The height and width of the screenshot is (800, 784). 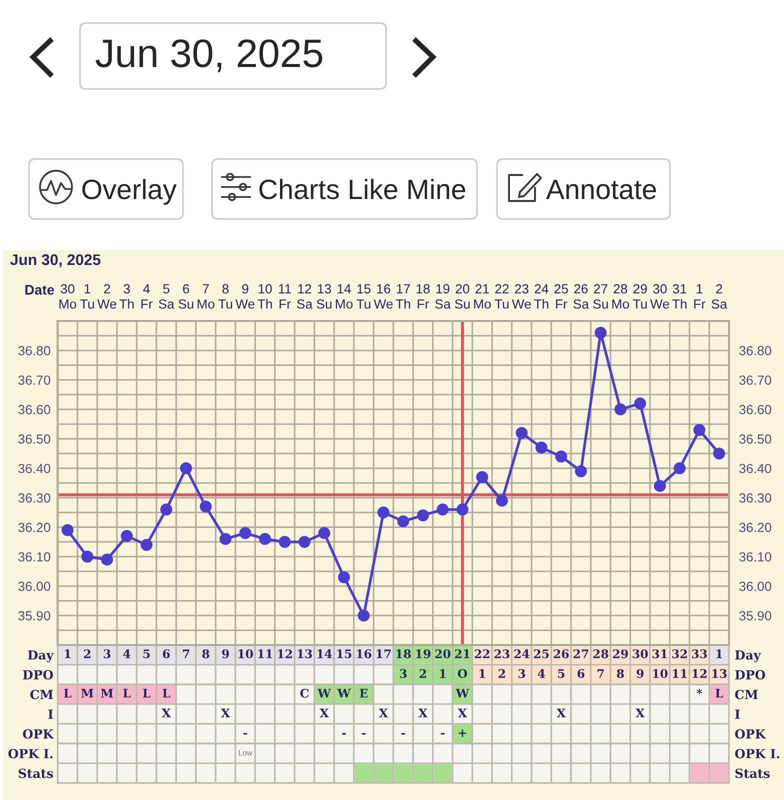 I want to click on text: W, so click(x=463, y=693).